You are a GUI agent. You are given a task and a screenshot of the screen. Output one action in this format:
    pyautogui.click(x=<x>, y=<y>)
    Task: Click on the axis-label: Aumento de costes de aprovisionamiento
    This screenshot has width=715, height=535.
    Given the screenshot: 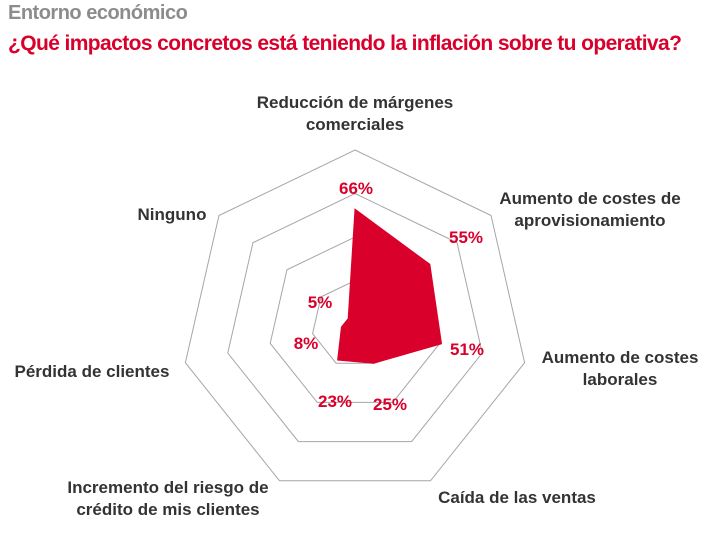 What is the action you would take?
    pyautogui.click(x=589, y=209)
    